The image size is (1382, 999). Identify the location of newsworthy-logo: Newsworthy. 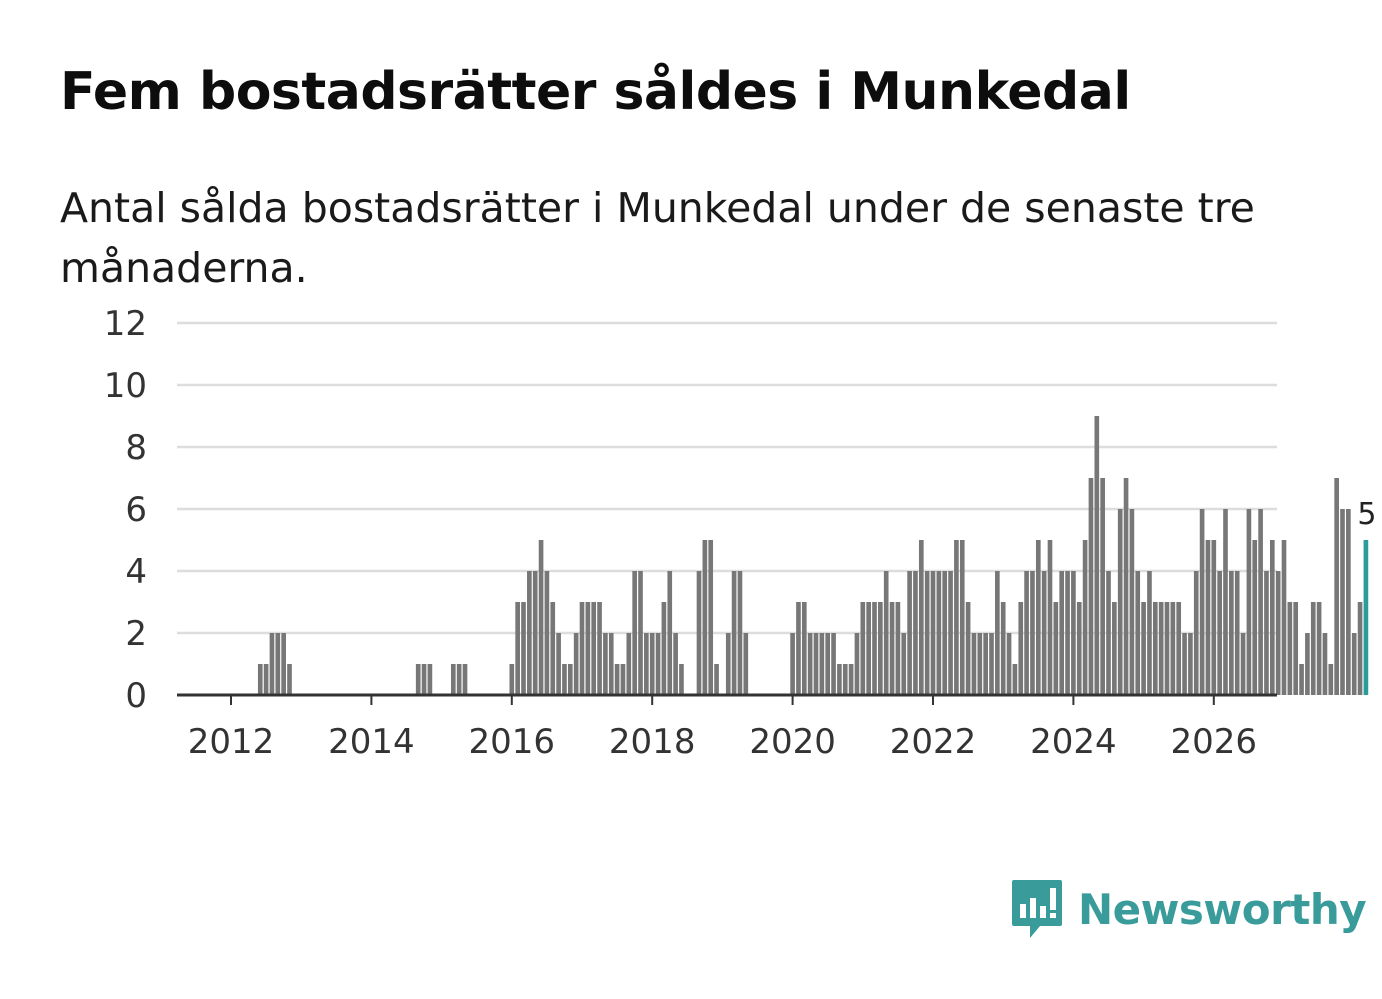
(1188, 909).